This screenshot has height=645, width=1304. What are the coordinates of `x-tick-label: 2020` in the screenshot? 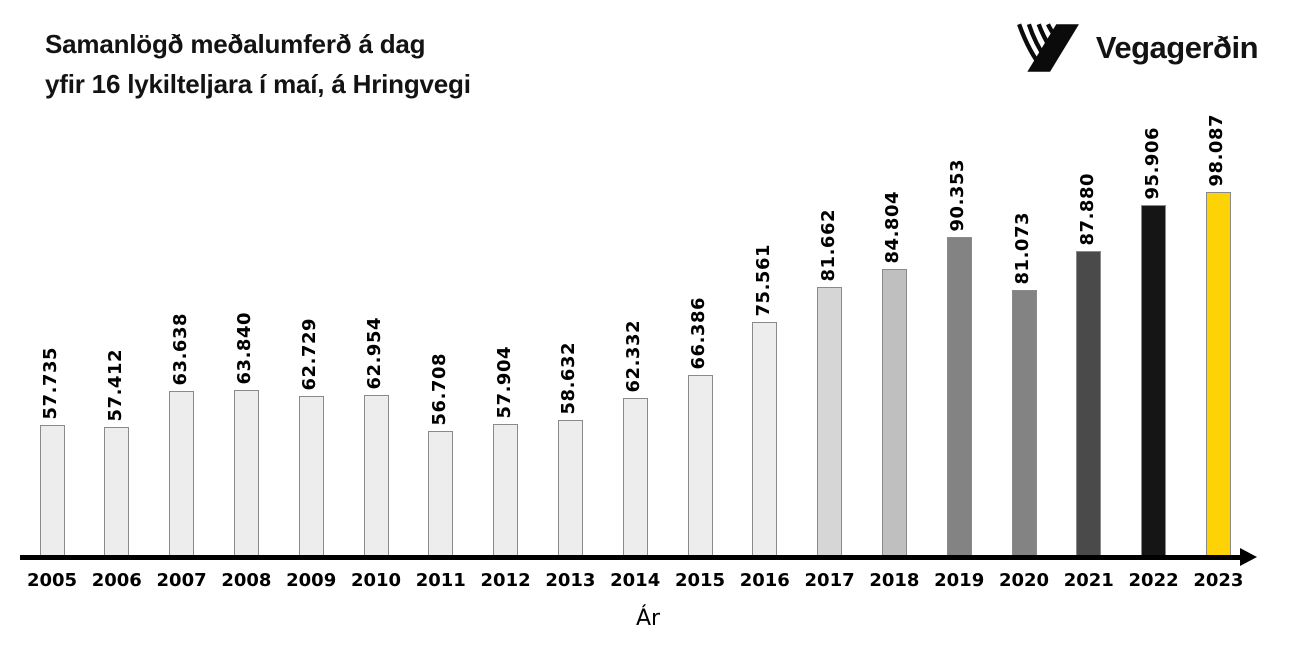 It's located at (1024, 580).